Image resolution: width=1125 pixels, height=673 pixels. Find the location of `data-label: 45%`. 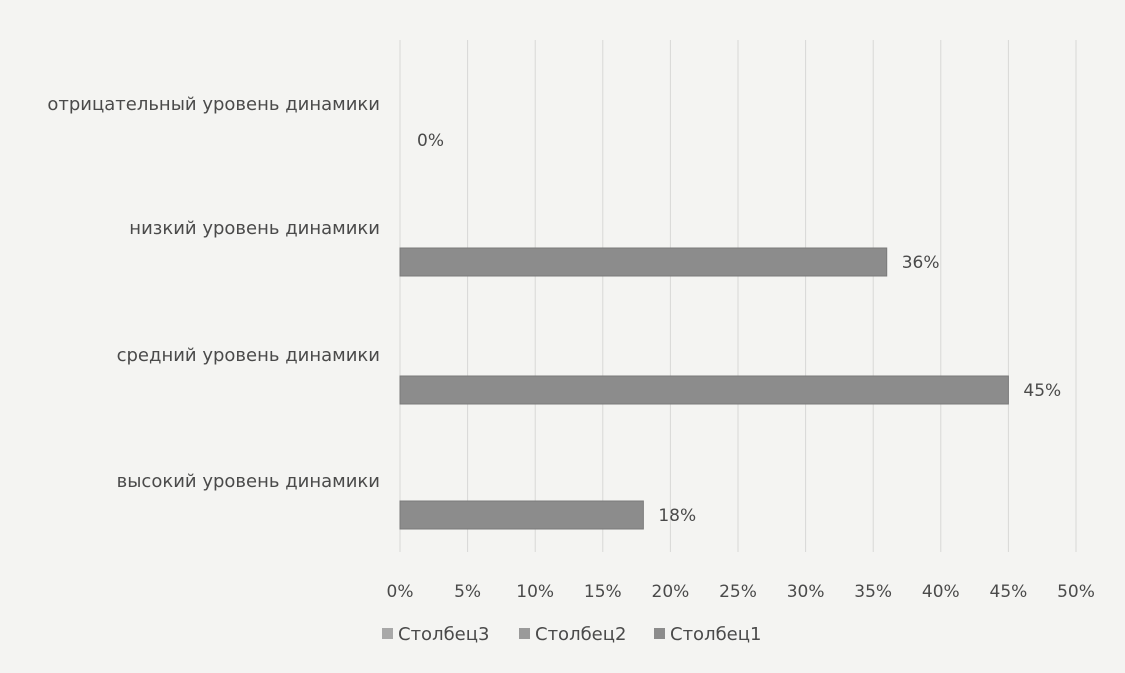

data-label: 45% is located at coordinates (1042, 391).